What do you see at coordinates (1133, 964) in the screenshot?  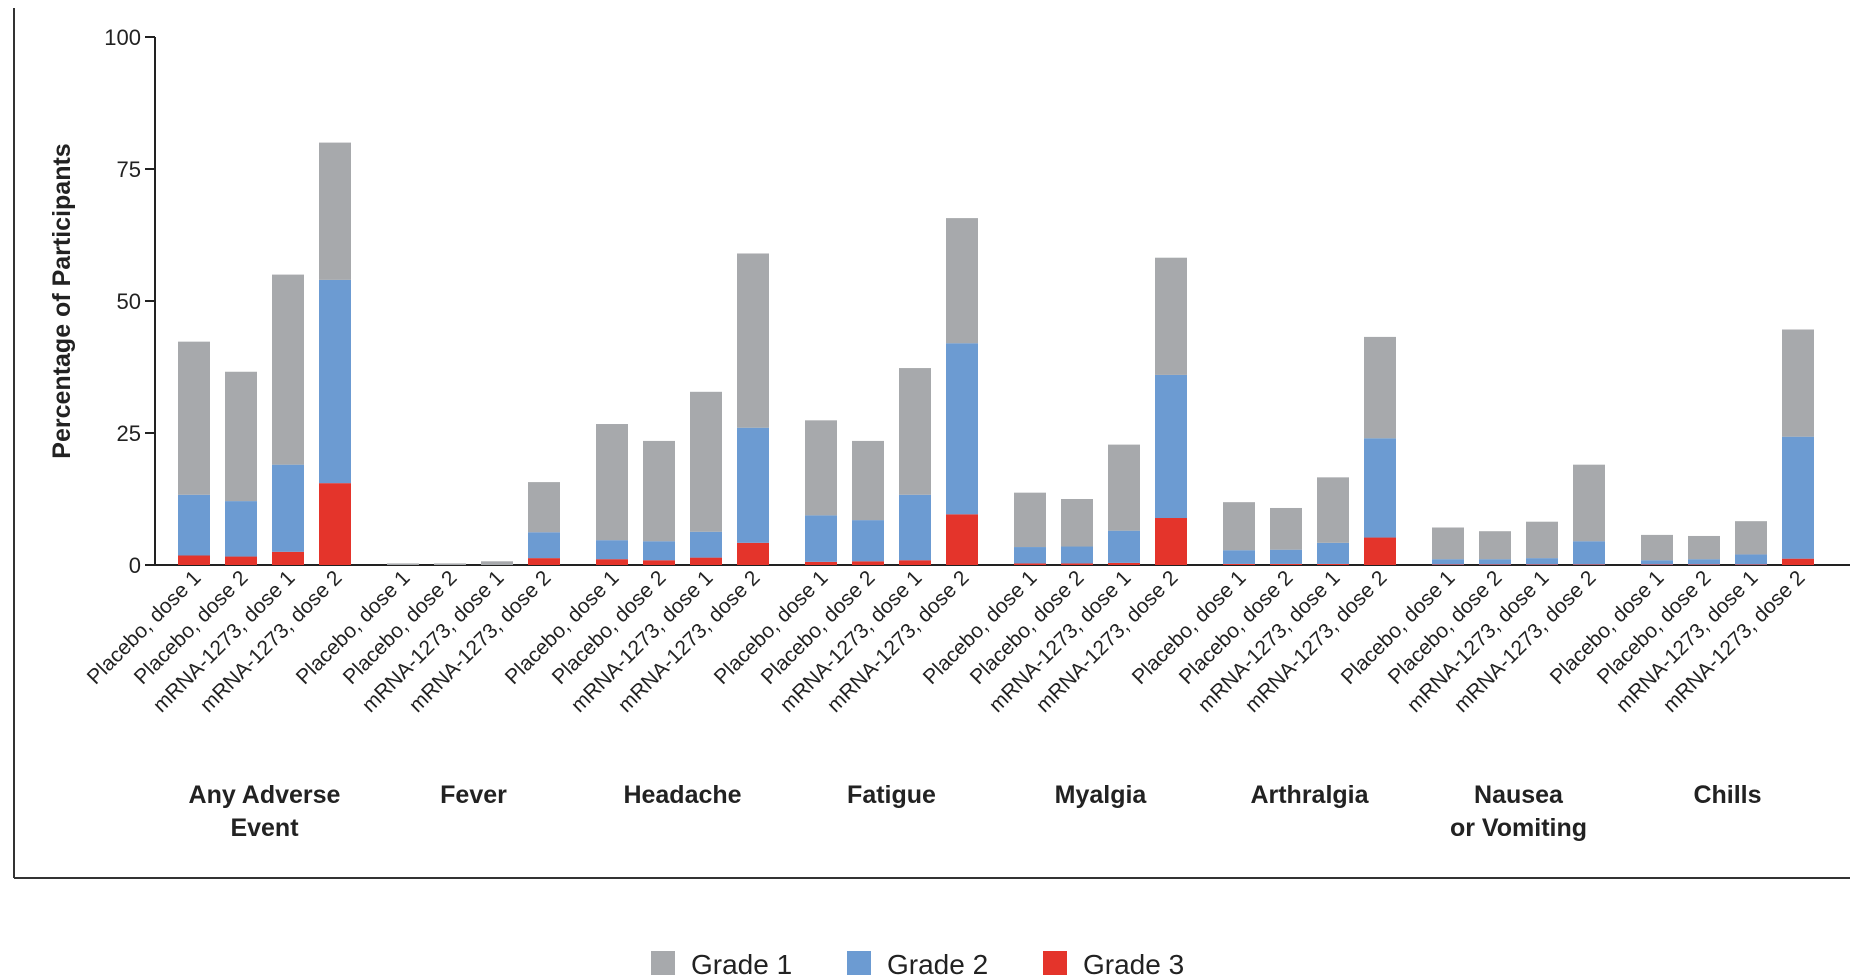 I see `legend-label: Grade 3` at bounding box center [1133, 964].